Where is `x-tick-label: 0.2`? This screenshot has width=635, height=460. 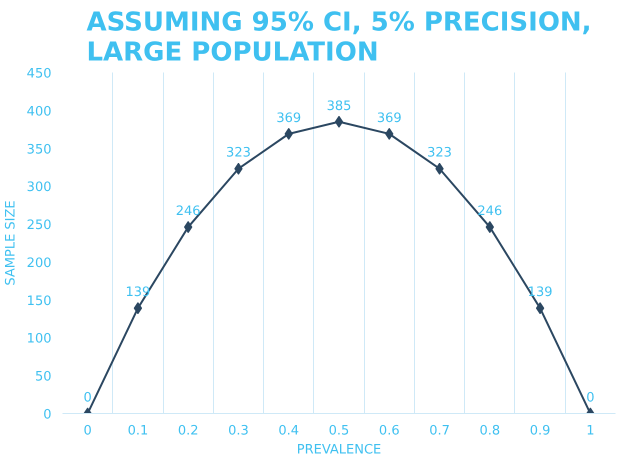
x-tick-label: 0.2 is located at coordinates (188, 431).